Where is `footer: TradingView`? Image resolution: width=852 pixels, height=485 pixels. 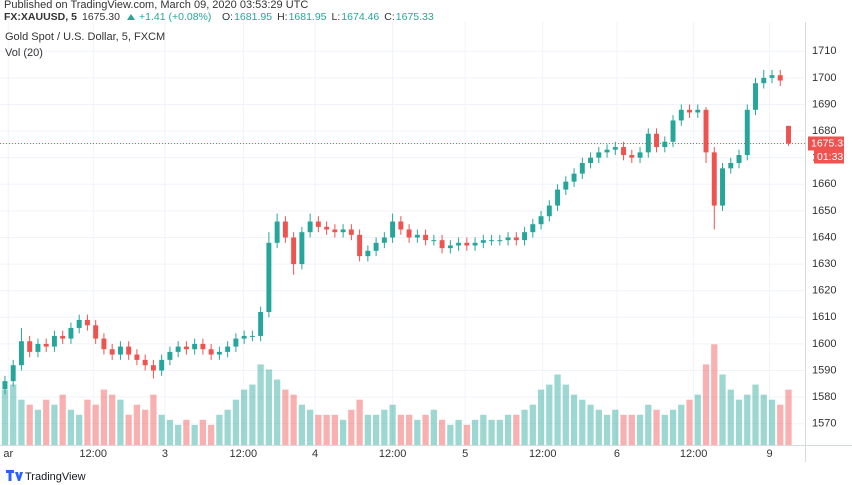 footer: TradingView is located at coordinates (46, 476).